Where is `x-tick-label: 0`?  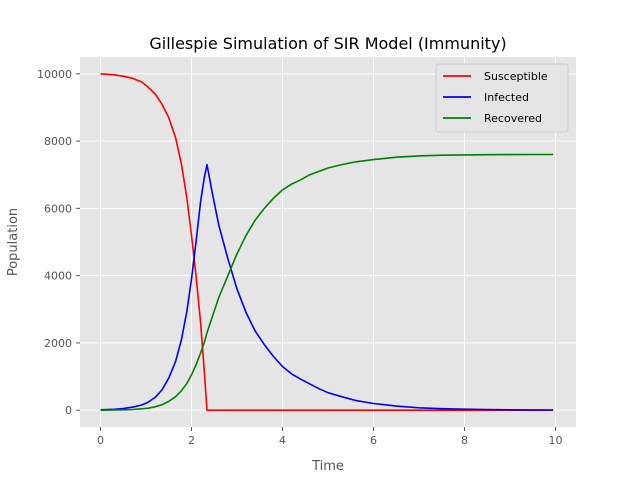
x-tick-label: 0 is located at coordinates (100, 440).